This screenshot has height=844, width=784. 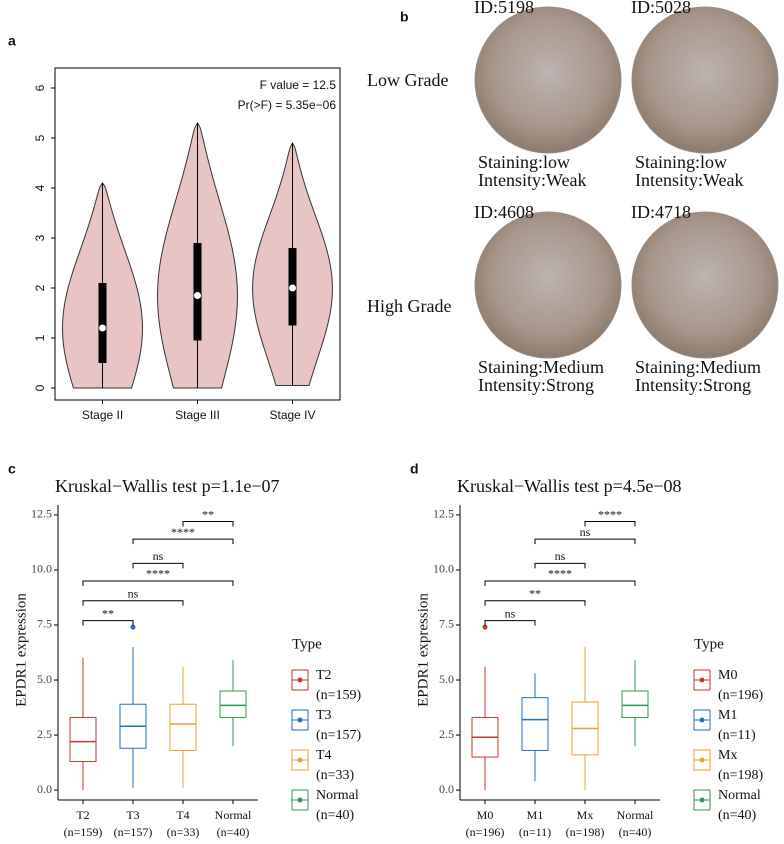 I want to click on legend-label: M0, so click(x=727, y=675).